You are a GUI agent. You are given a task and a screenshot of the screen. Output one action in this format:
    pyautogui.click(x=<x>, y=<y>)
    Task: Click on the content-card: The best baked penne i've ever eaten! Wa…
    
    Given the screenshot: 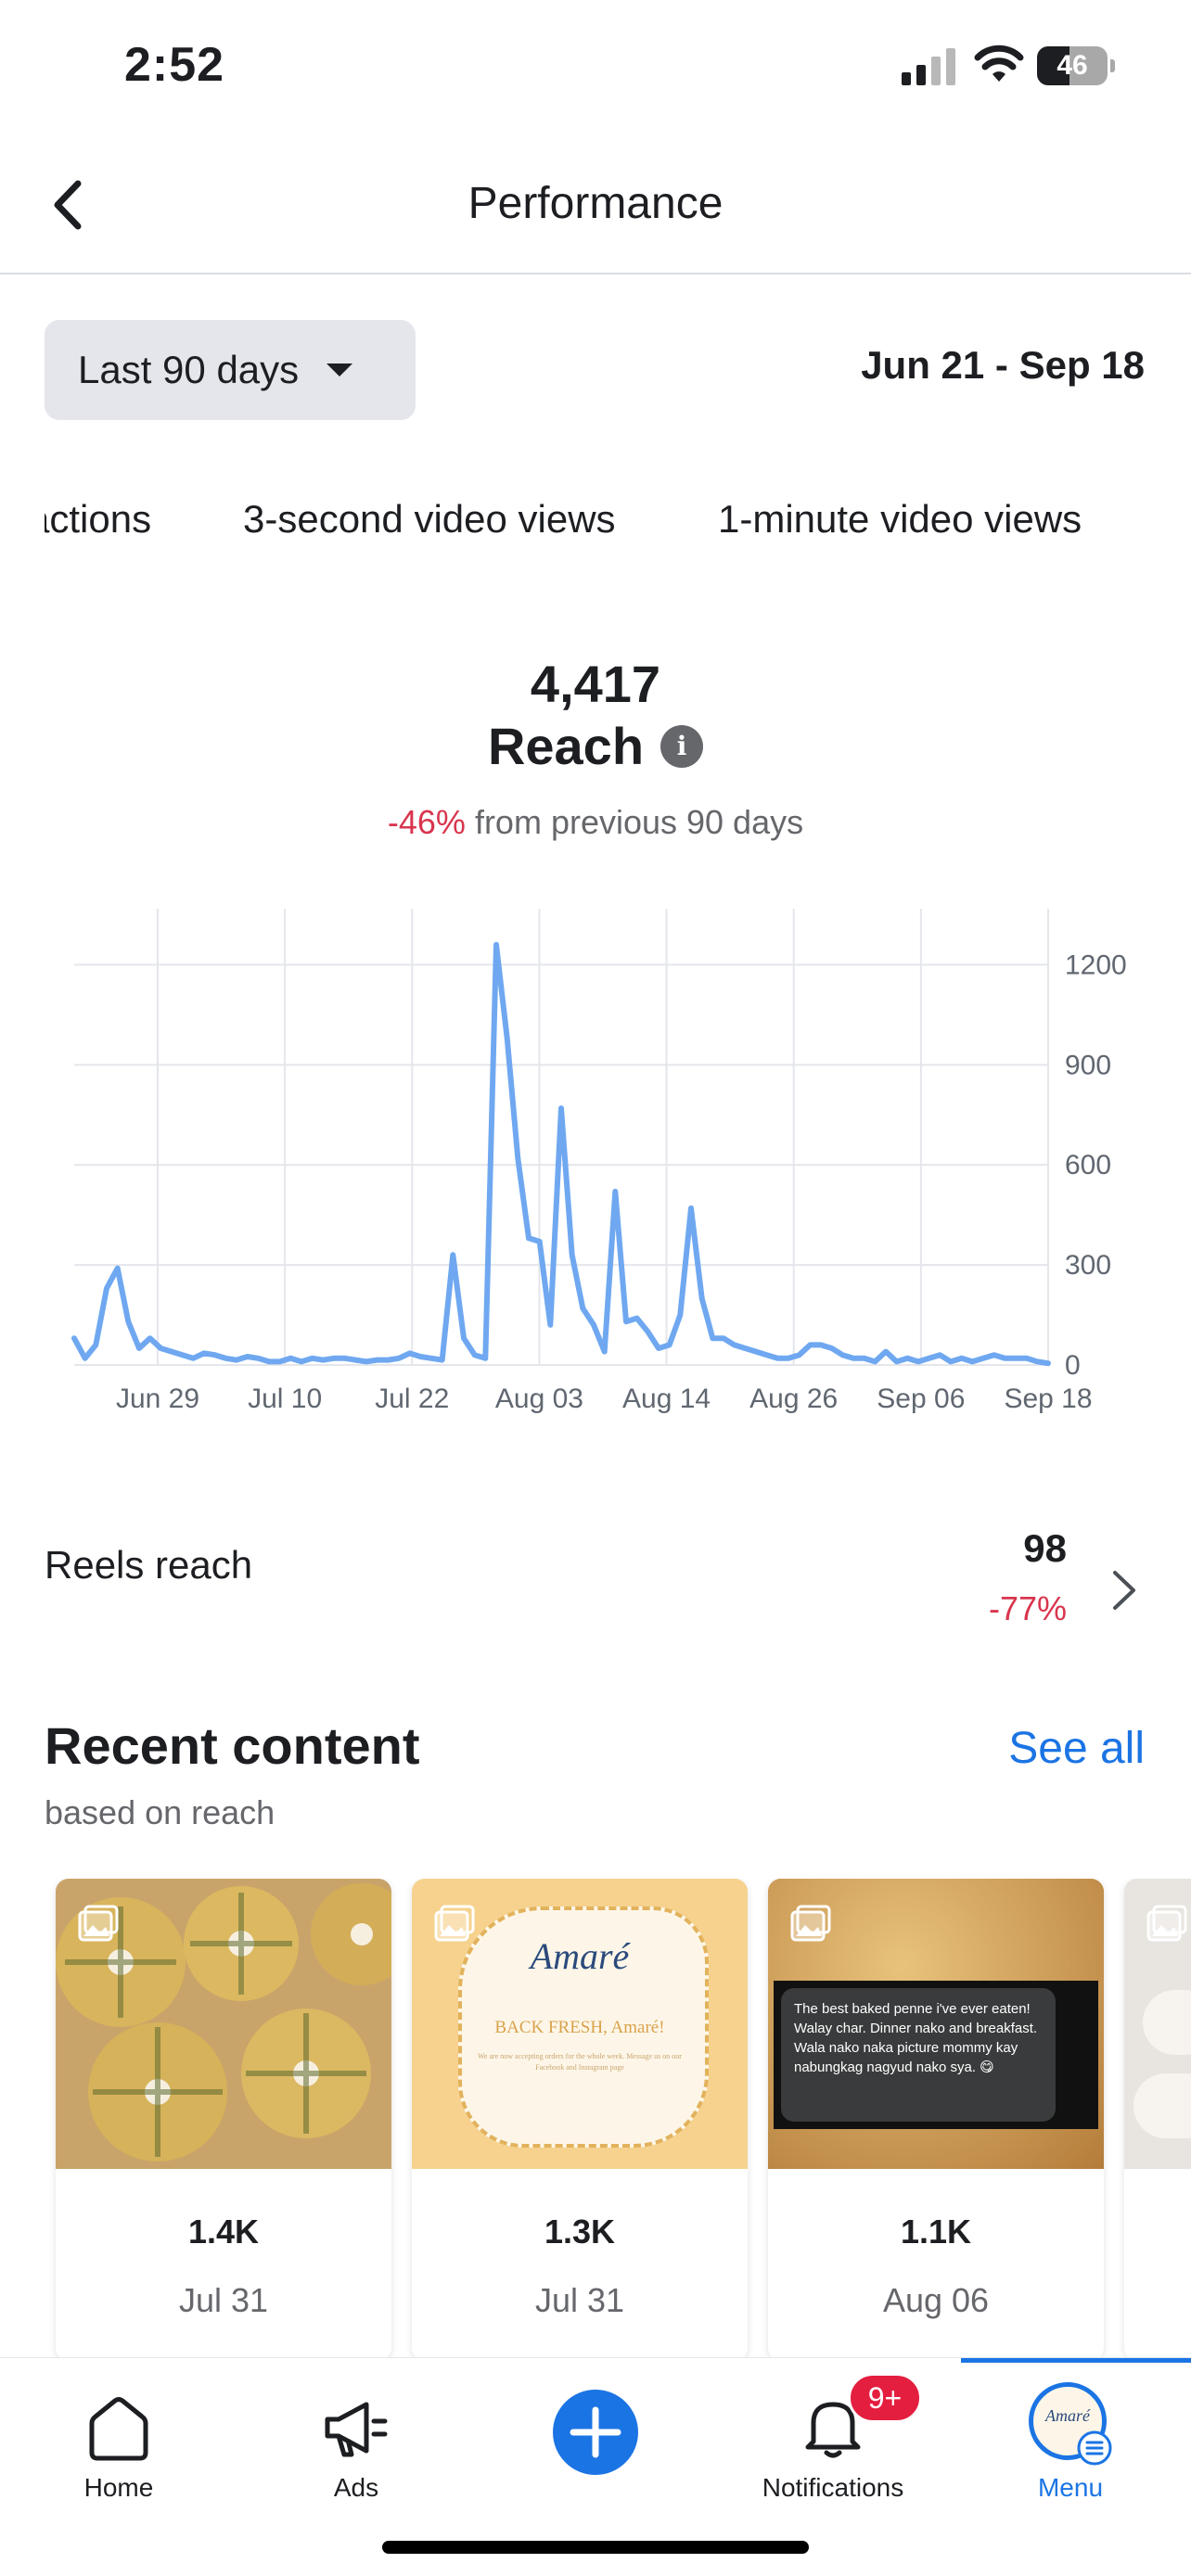 What is the action you would take?
    pyautogui.click(x=936, y=2120)
    